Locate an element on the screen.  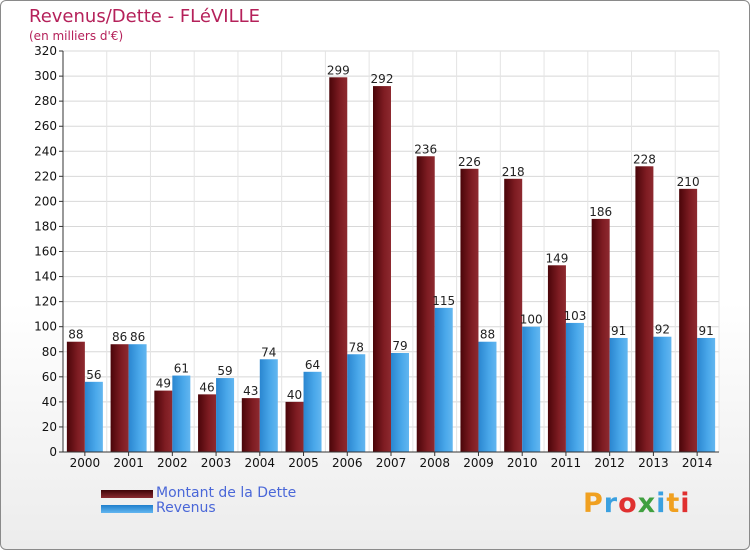
x-tick-label: 2002 is located at coordinates (172, 463).